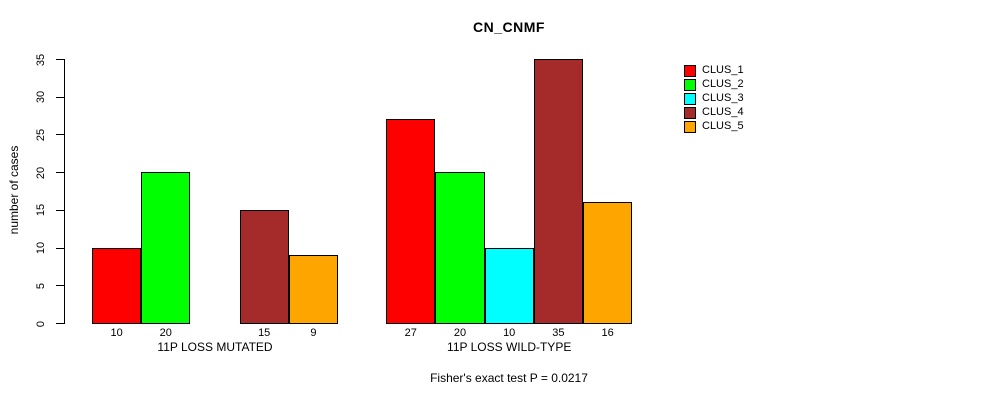 The image size is (990, 400). What do you see at coordinates (41, 210) in the screenshot?
I see `y-axis-tick-label: 15` at bounding box center [41, 210].